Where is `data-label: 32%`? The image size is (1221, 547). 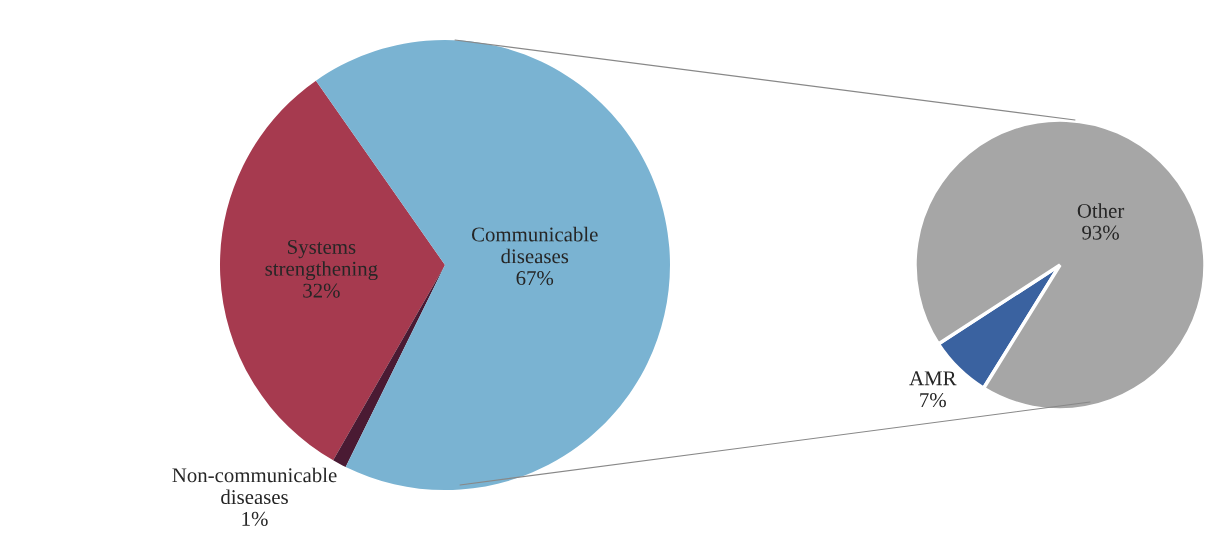
data-label: 32% is located at coordinates (321, 290).